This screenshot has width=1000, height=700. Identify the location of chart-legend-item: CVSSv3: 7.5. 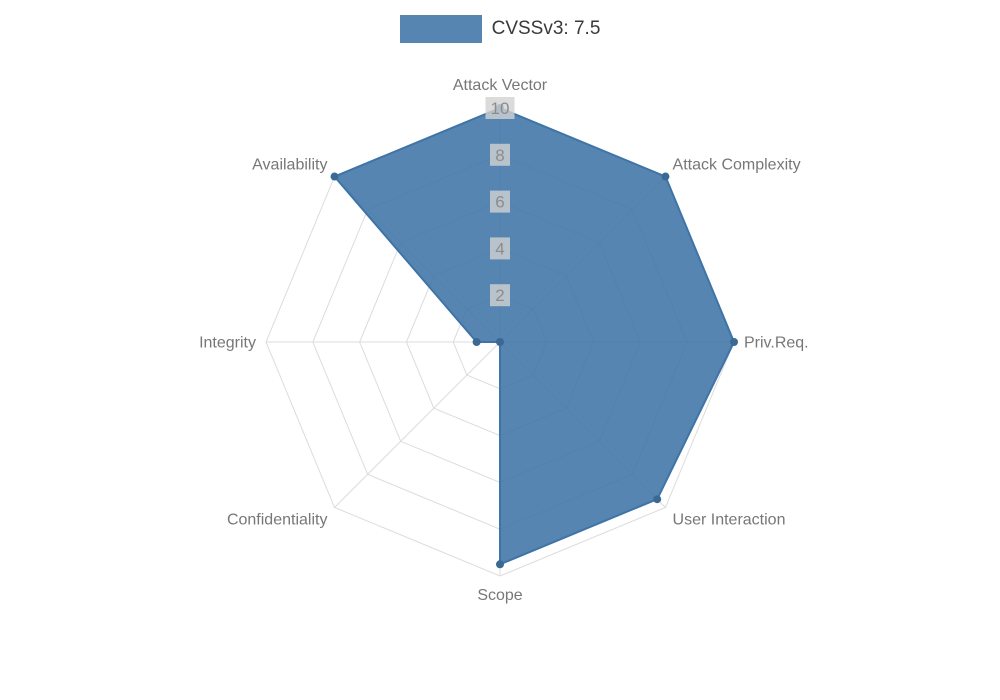
(500, 29).